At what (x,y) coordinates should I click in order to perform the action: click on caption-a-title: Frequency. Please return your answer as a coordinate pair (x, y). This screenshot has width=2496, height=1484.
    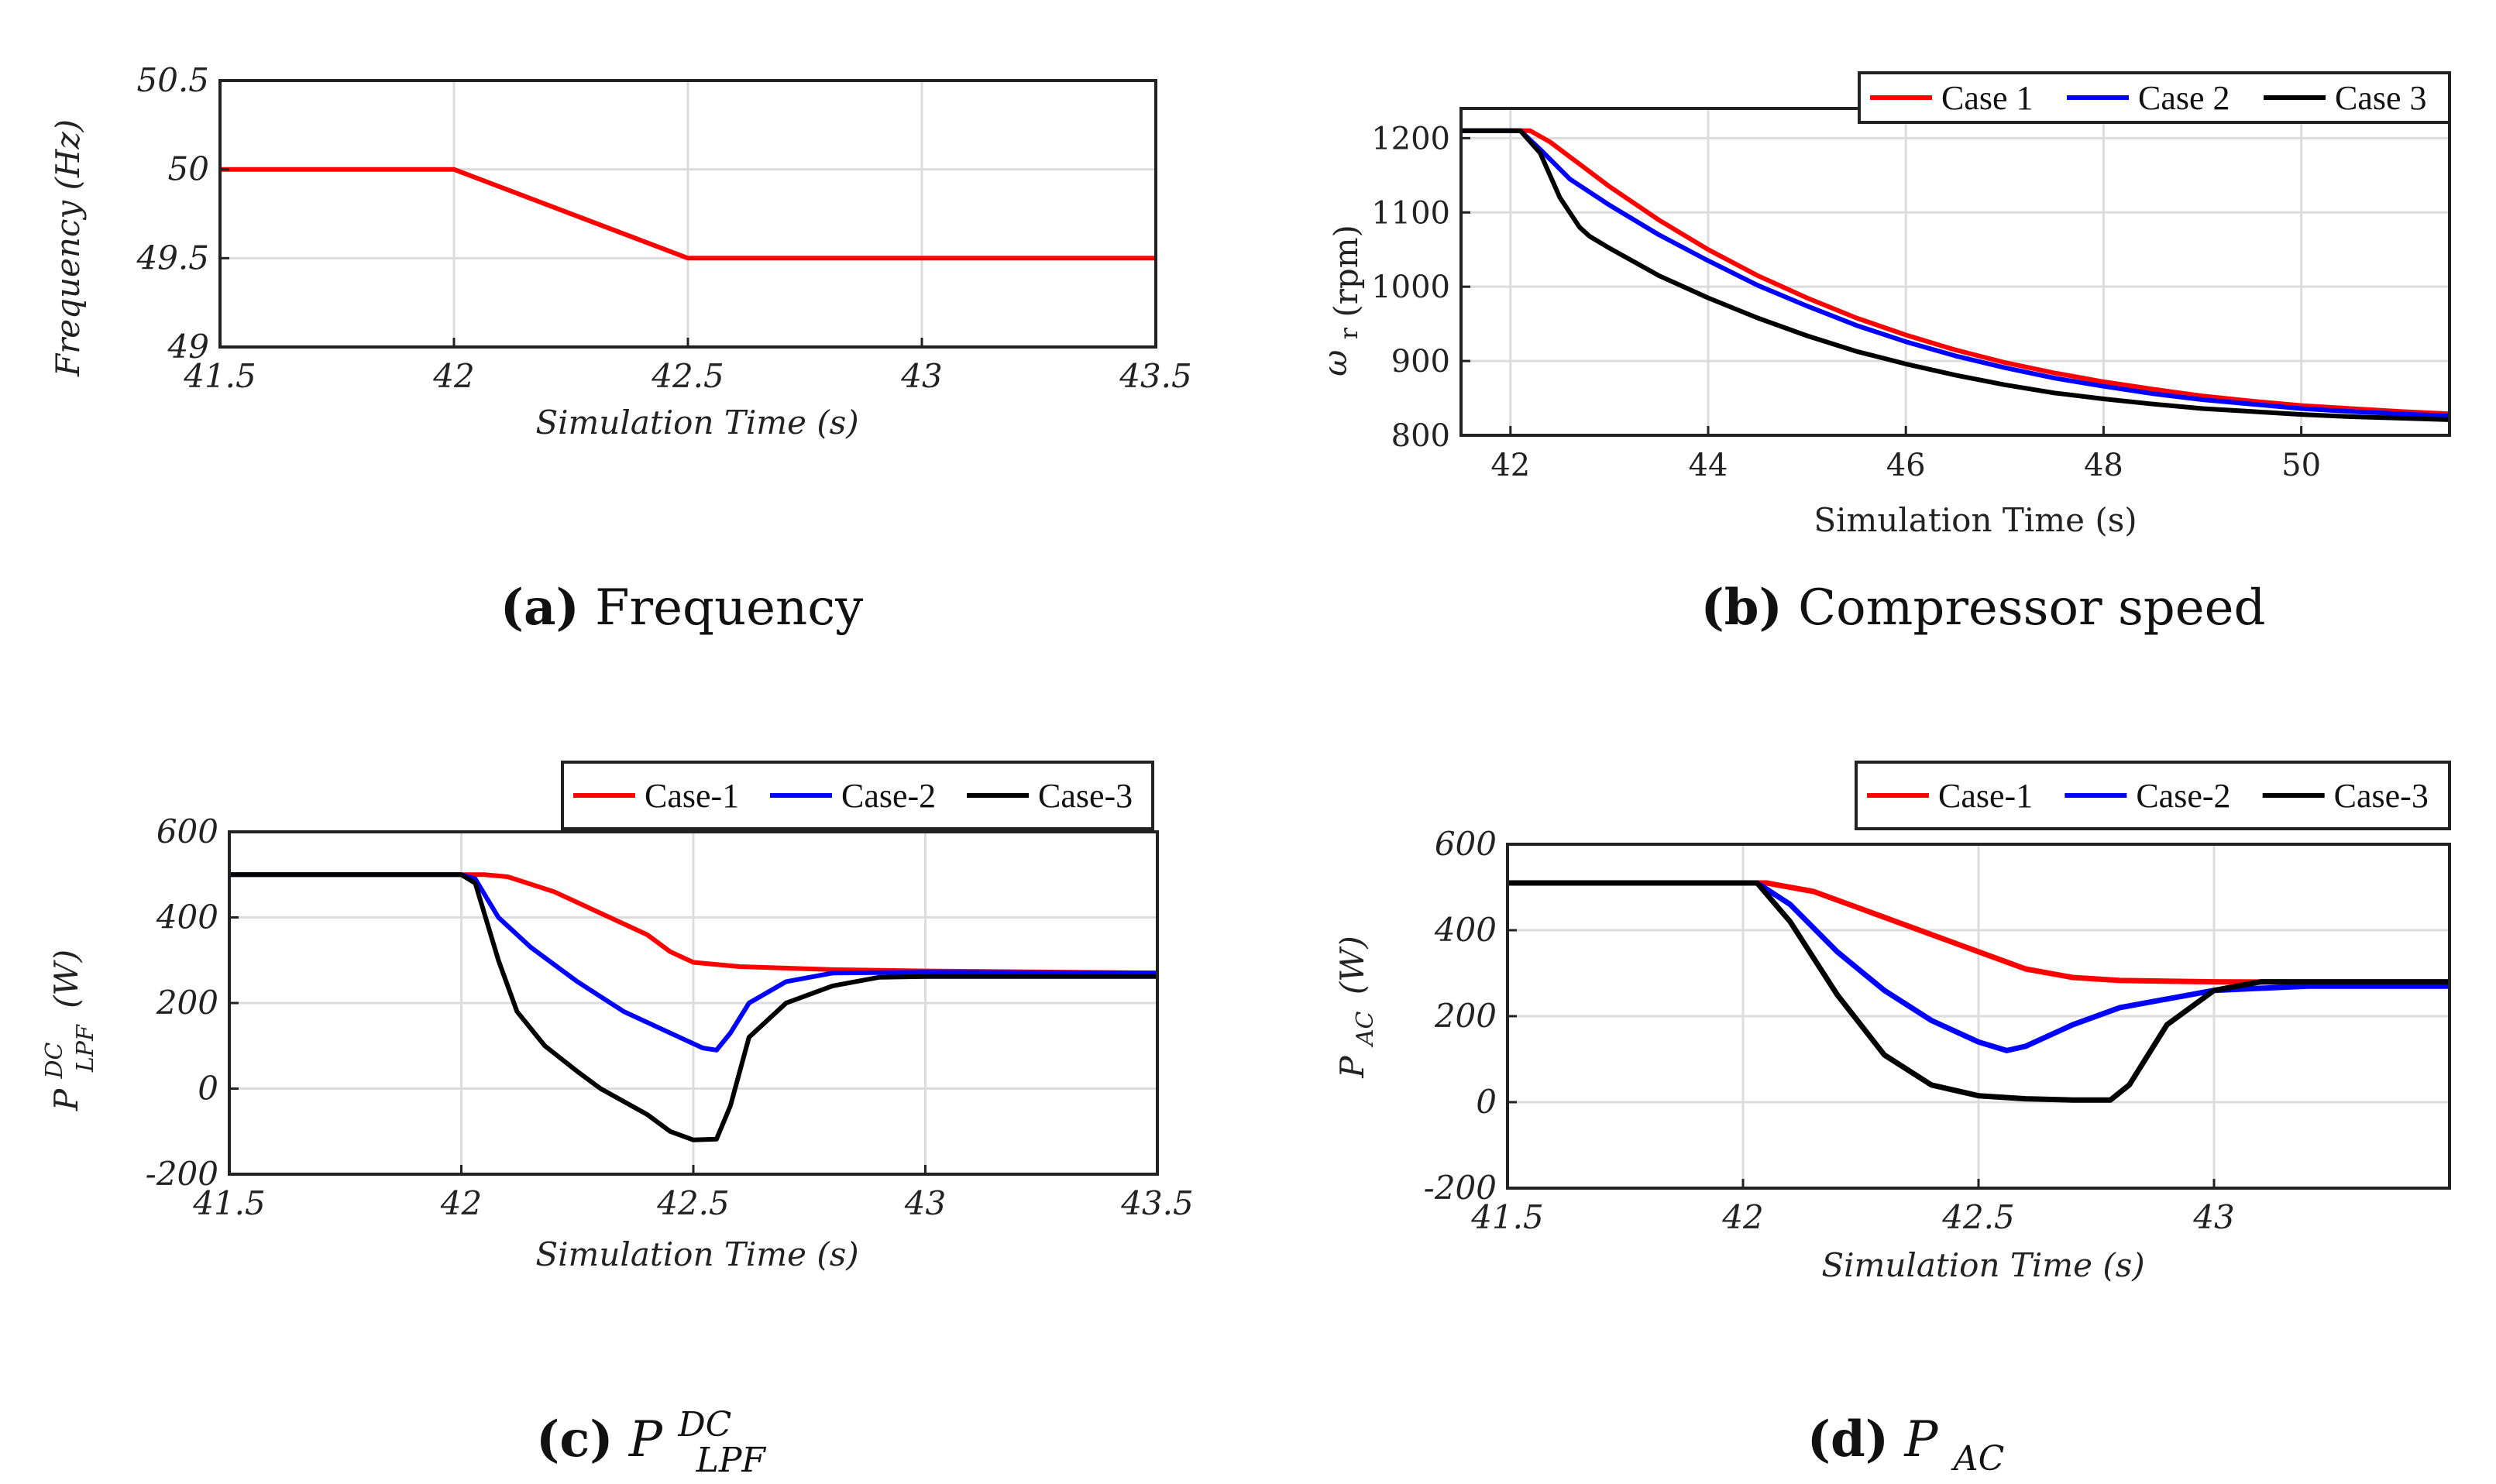
    Looking at the image, I should click on (729, 608).